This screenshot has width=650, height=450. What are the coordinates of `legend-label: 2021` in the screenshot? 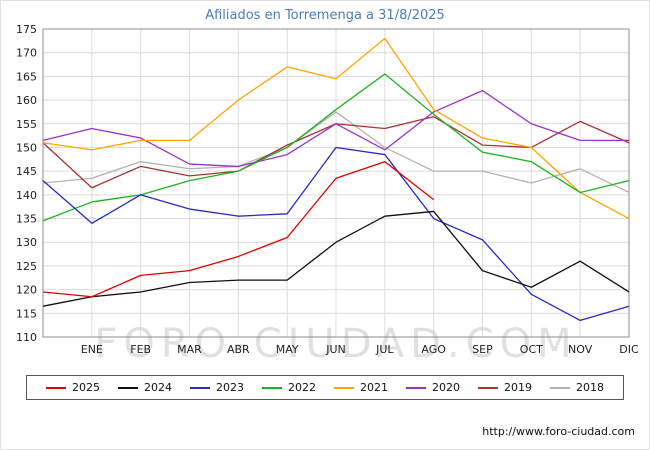 It's located at (374, 387).